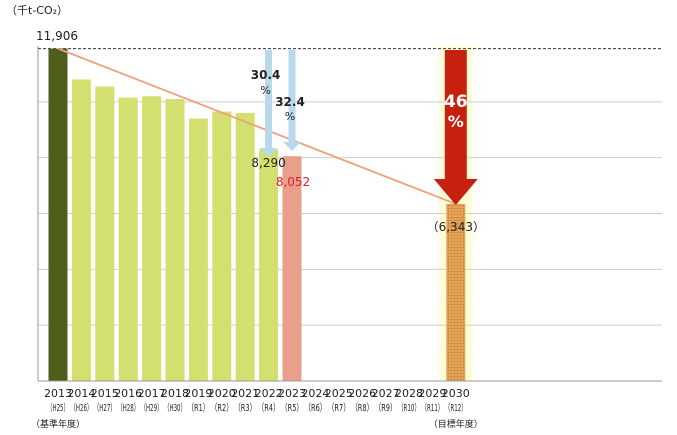  I want to click on x-tick-2023: 2023, so click(292, 393).